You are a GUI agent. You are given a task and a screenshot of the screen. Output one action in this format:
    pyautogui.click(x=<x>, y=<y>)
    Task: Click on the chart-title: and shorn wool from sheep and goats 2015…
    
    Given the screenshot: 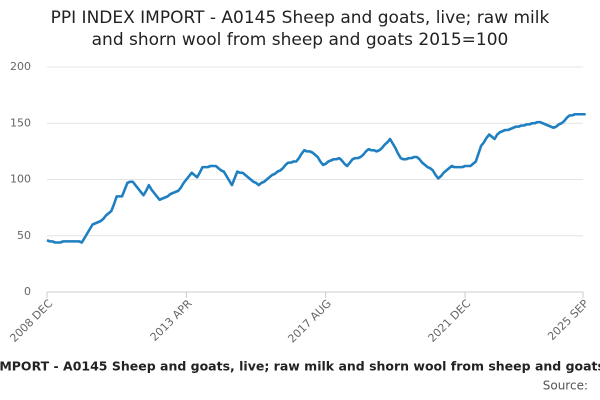 What is the action you would take?
    pyautogui.click(x=300, y=40)
    